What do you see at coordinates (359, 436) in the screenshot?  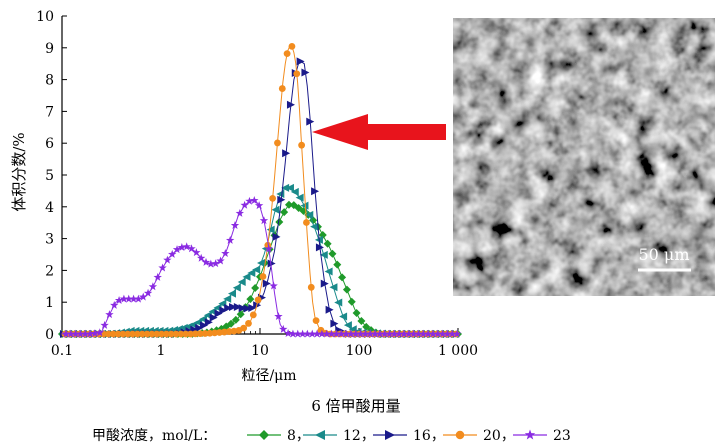 I see `legend-label: 12，` at bounding box center [359, 436].